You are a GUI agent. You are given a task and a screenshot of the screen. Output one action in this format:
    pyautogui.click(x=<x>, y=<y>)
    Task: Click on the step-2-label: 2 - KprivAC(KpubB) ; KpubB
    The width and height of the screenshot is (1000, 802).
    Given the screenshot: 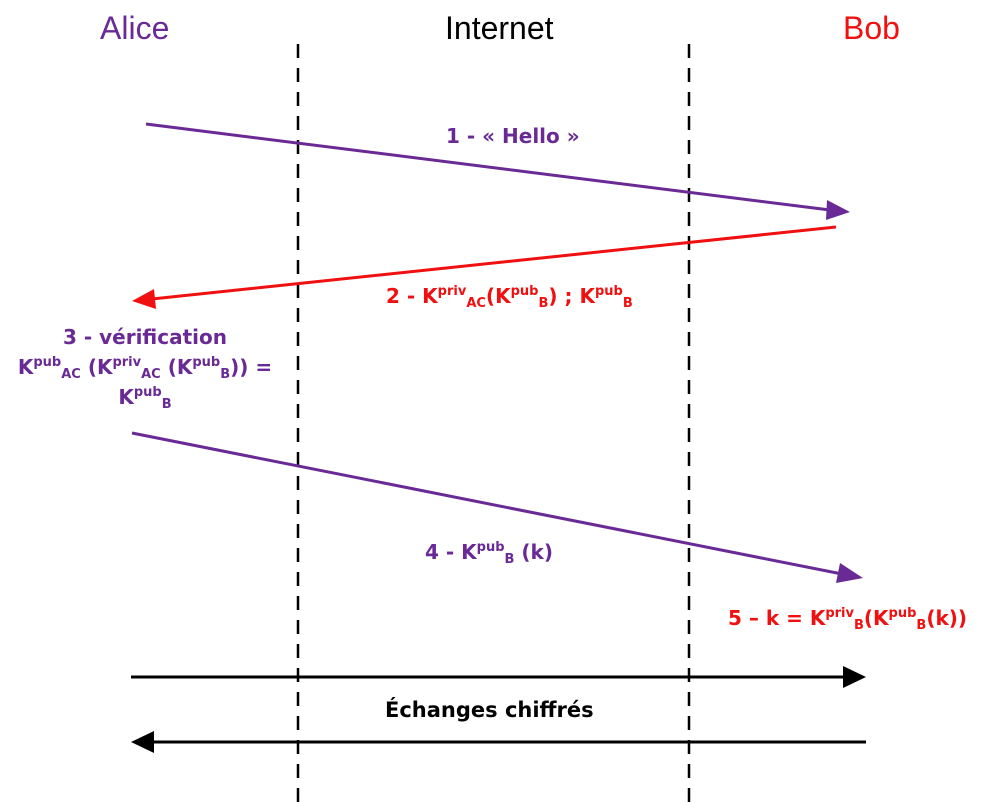 What is the action you would take?
    pyautogui.click(x=509, y=297)
    